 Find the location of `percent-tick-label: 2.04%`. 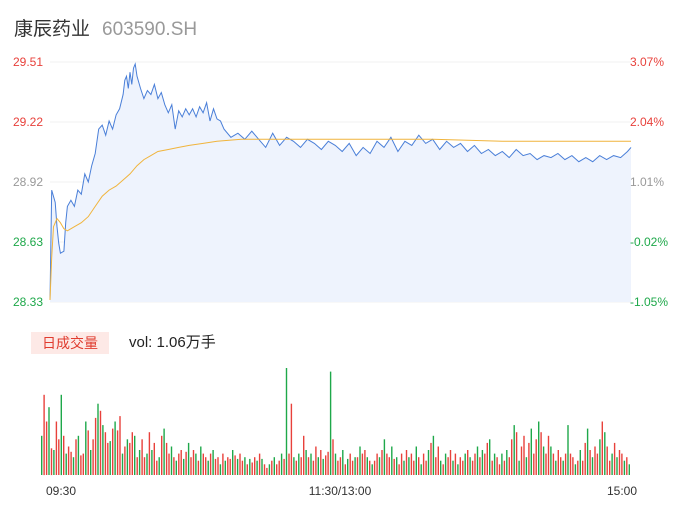

percent-tick-label: 2.04% is located at coordinates (647, 122).